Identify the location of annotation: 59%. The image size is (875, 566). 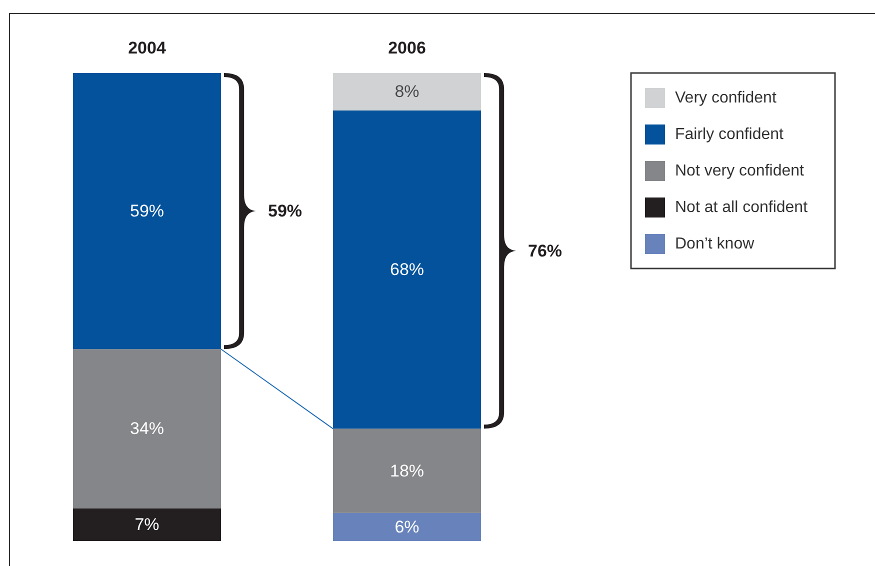
(285, 211).